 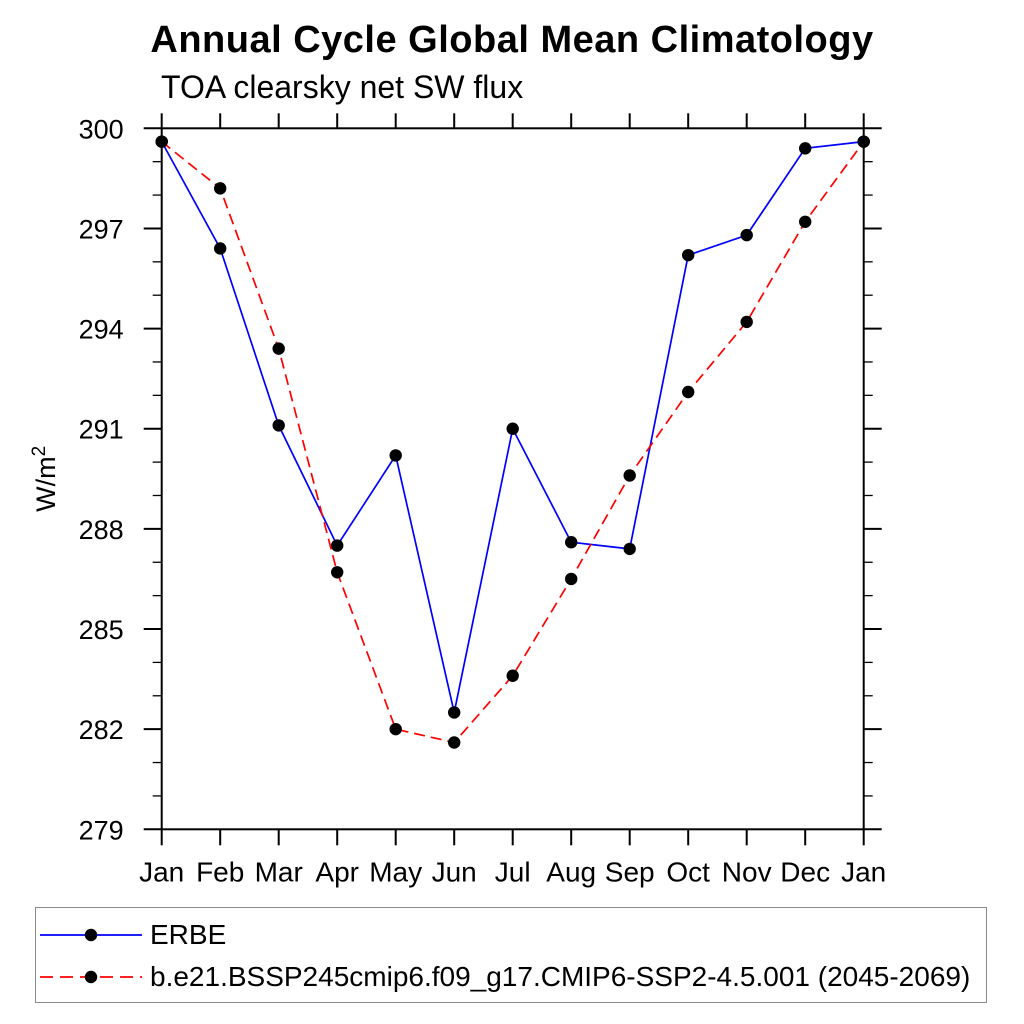 What do you see at coordinates (337, 871) in the screenshot?
I see `x-tick-label: Apr` at bounding box center [337, 871].